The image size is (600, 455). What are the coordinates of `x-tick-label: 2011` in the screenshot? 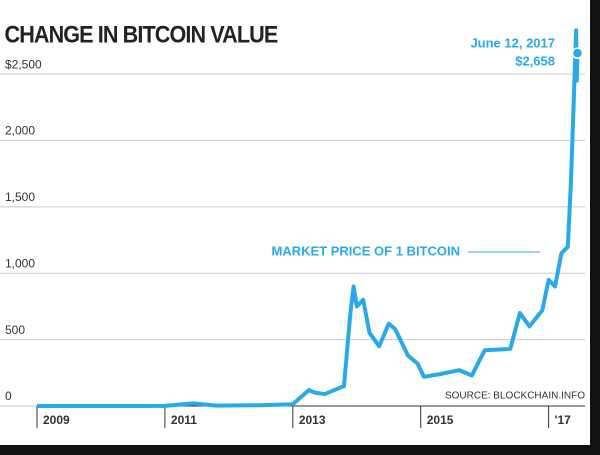 It's located at (184, 420).